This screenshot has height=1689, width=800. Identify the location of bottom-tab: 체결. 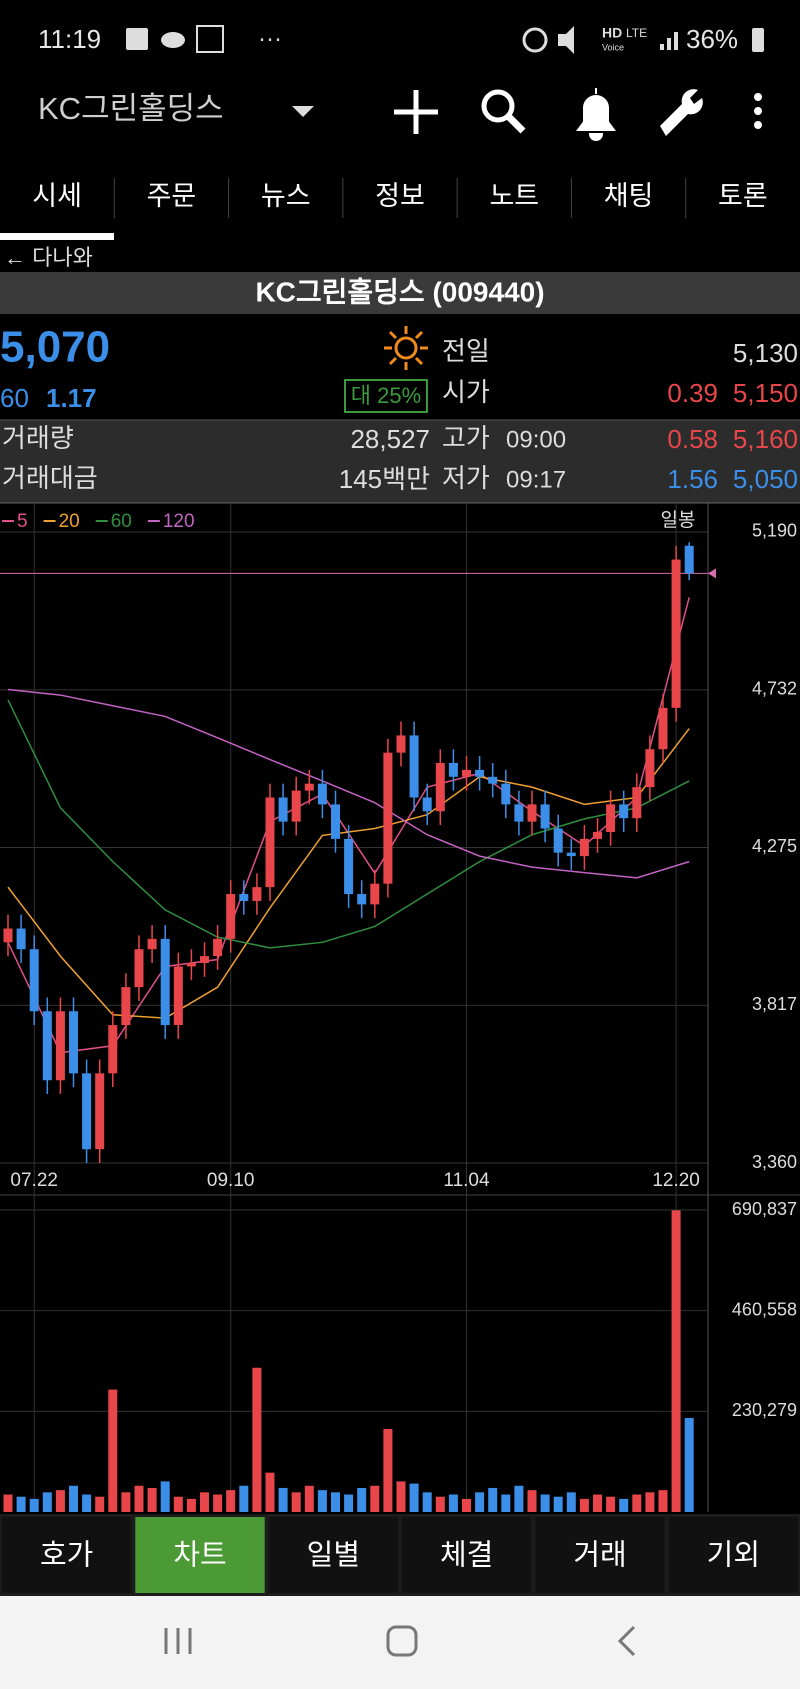
(466, 1556).